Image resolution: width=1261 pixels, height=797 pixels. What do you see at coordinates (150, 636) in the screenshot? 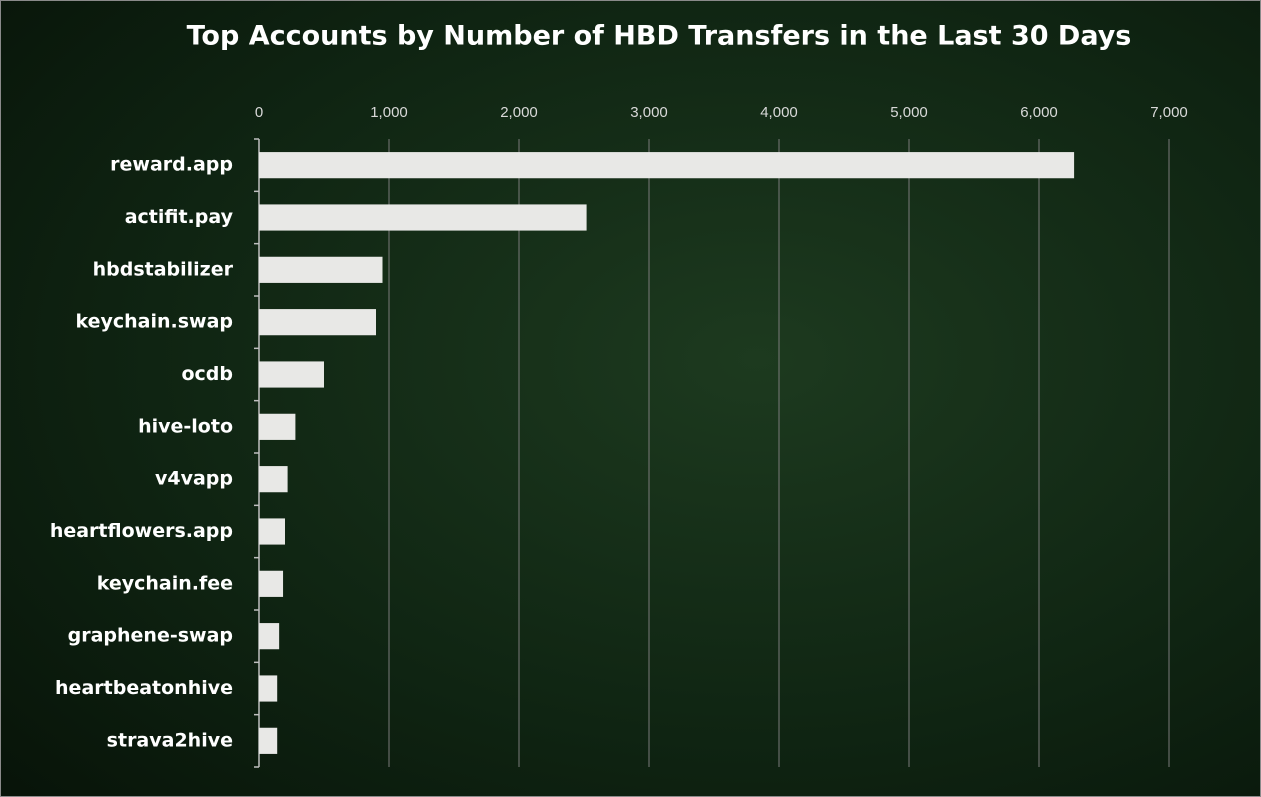
I see `y-tick-label: graphene-swap` at bounding box center [150, 636].